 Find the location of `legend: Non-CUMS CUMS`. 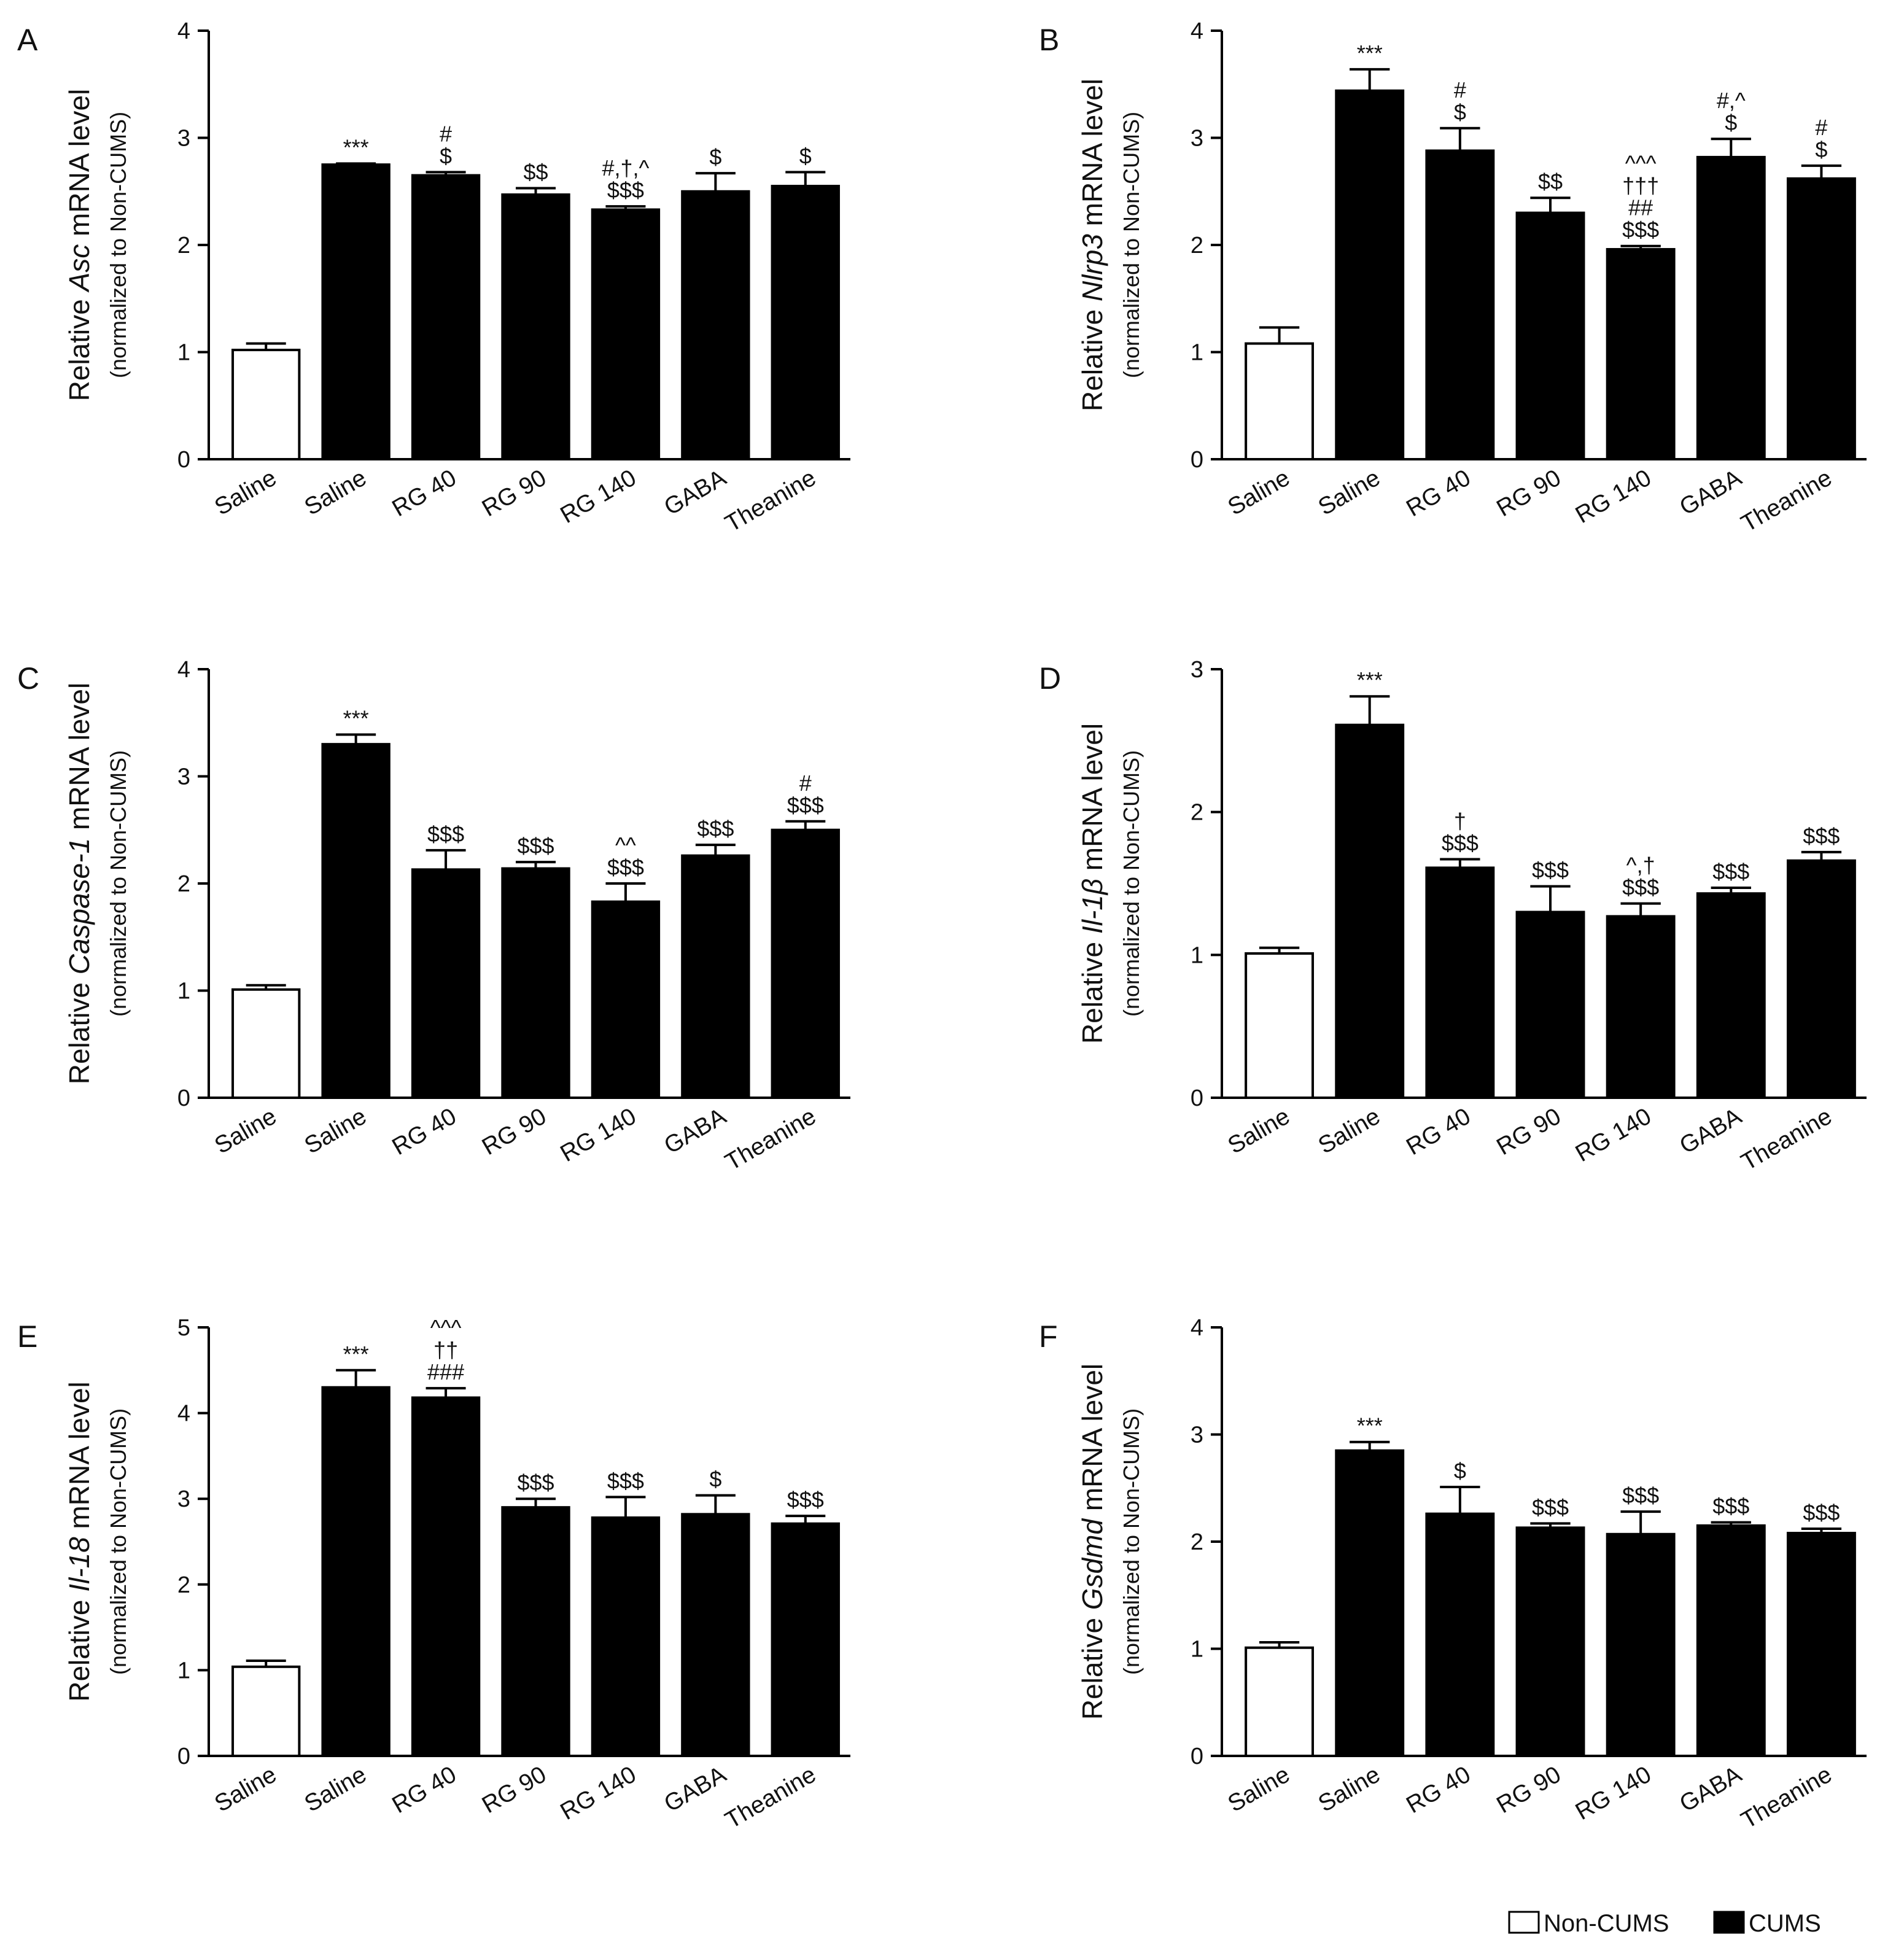

legend: Non-CUMS CUMS is located at coordinates (1664, 1924).